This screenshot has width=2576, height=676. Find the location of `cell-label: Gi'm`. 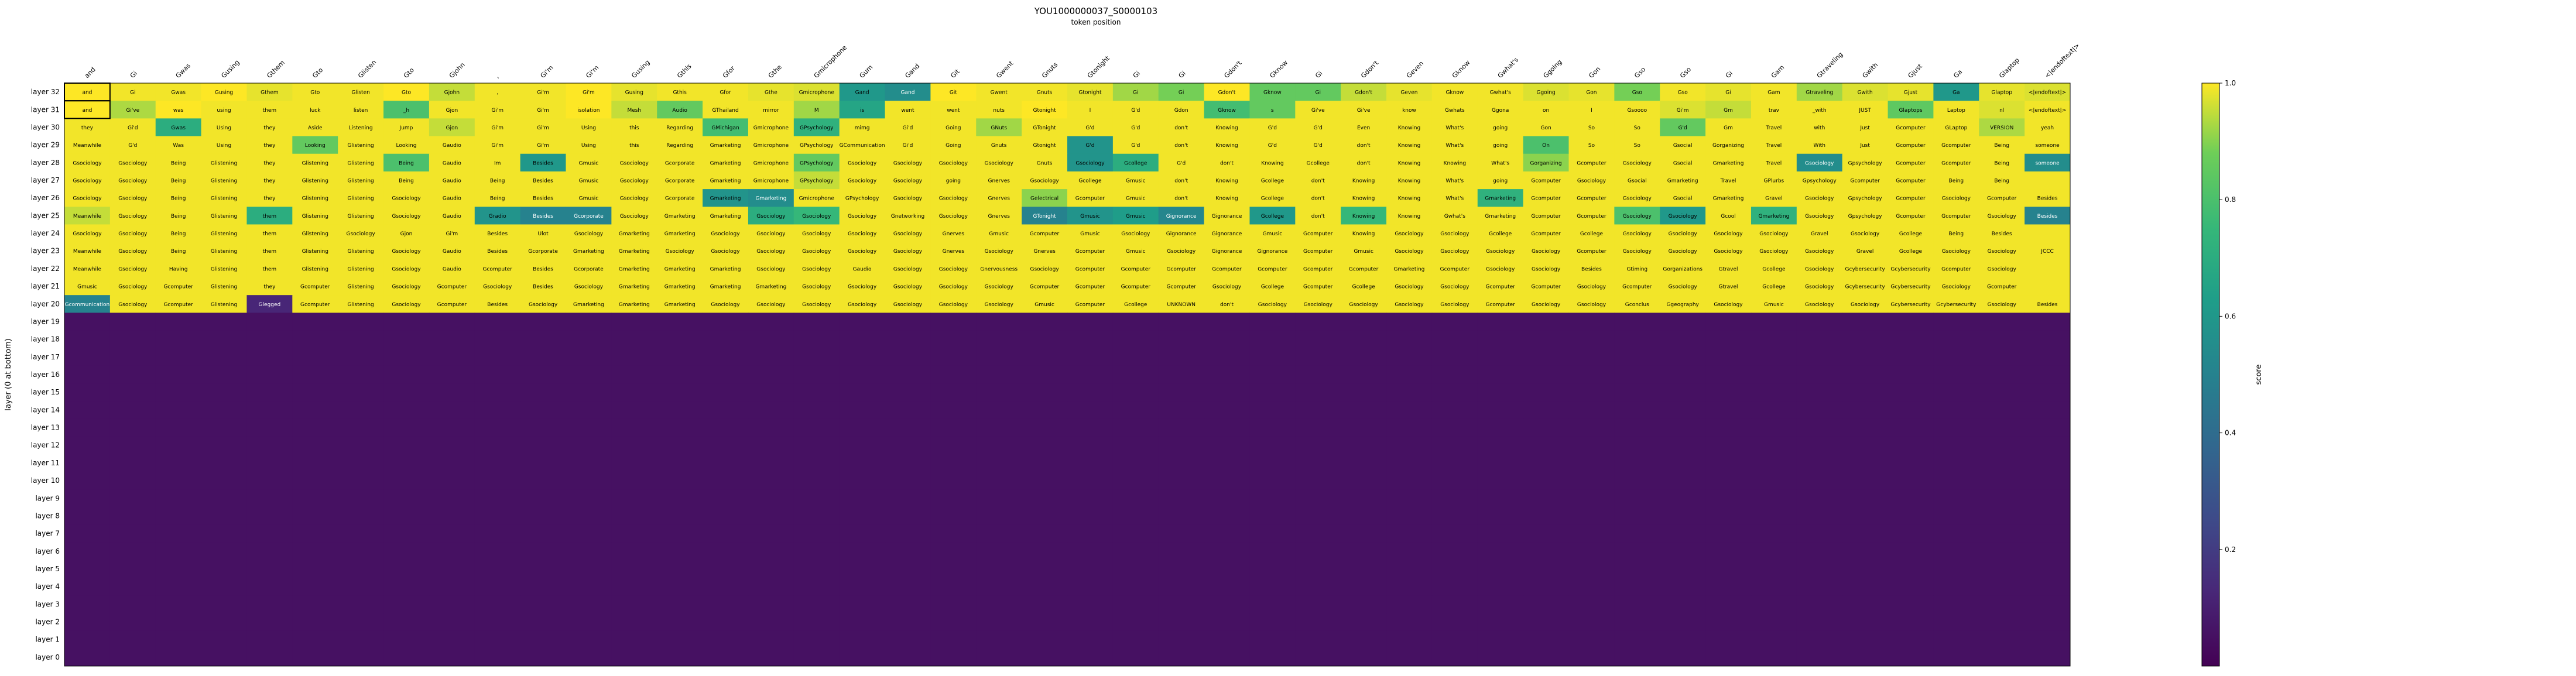

cell-label: Gi'm is located at coordinates (543, 128).